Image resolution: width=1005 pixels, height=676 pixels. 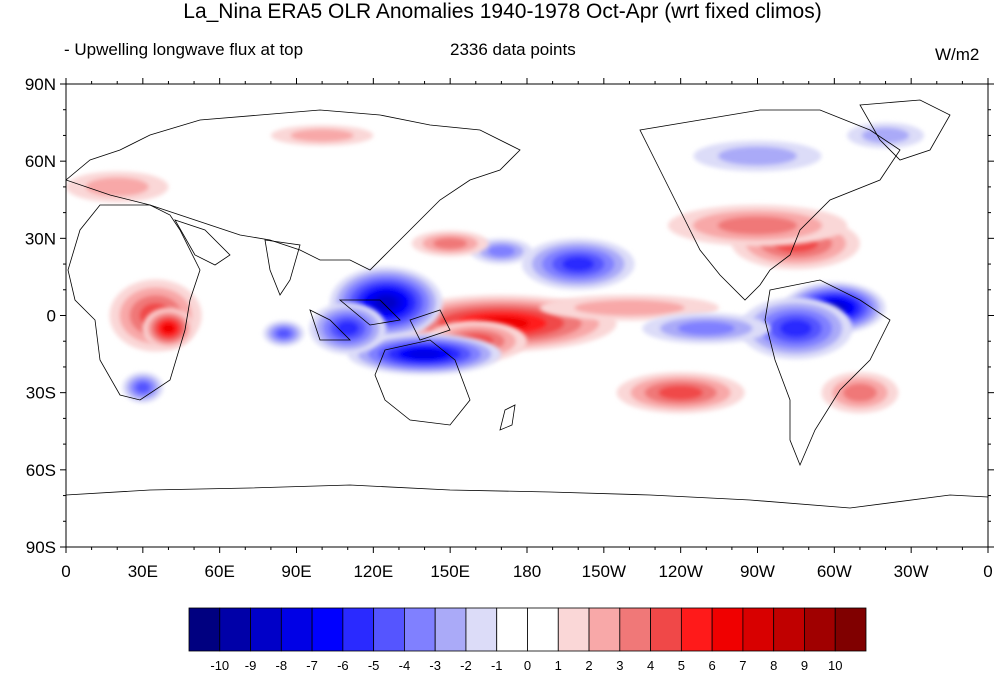 I want to click on colorbar-label: -4, so click(x=405, y=665).